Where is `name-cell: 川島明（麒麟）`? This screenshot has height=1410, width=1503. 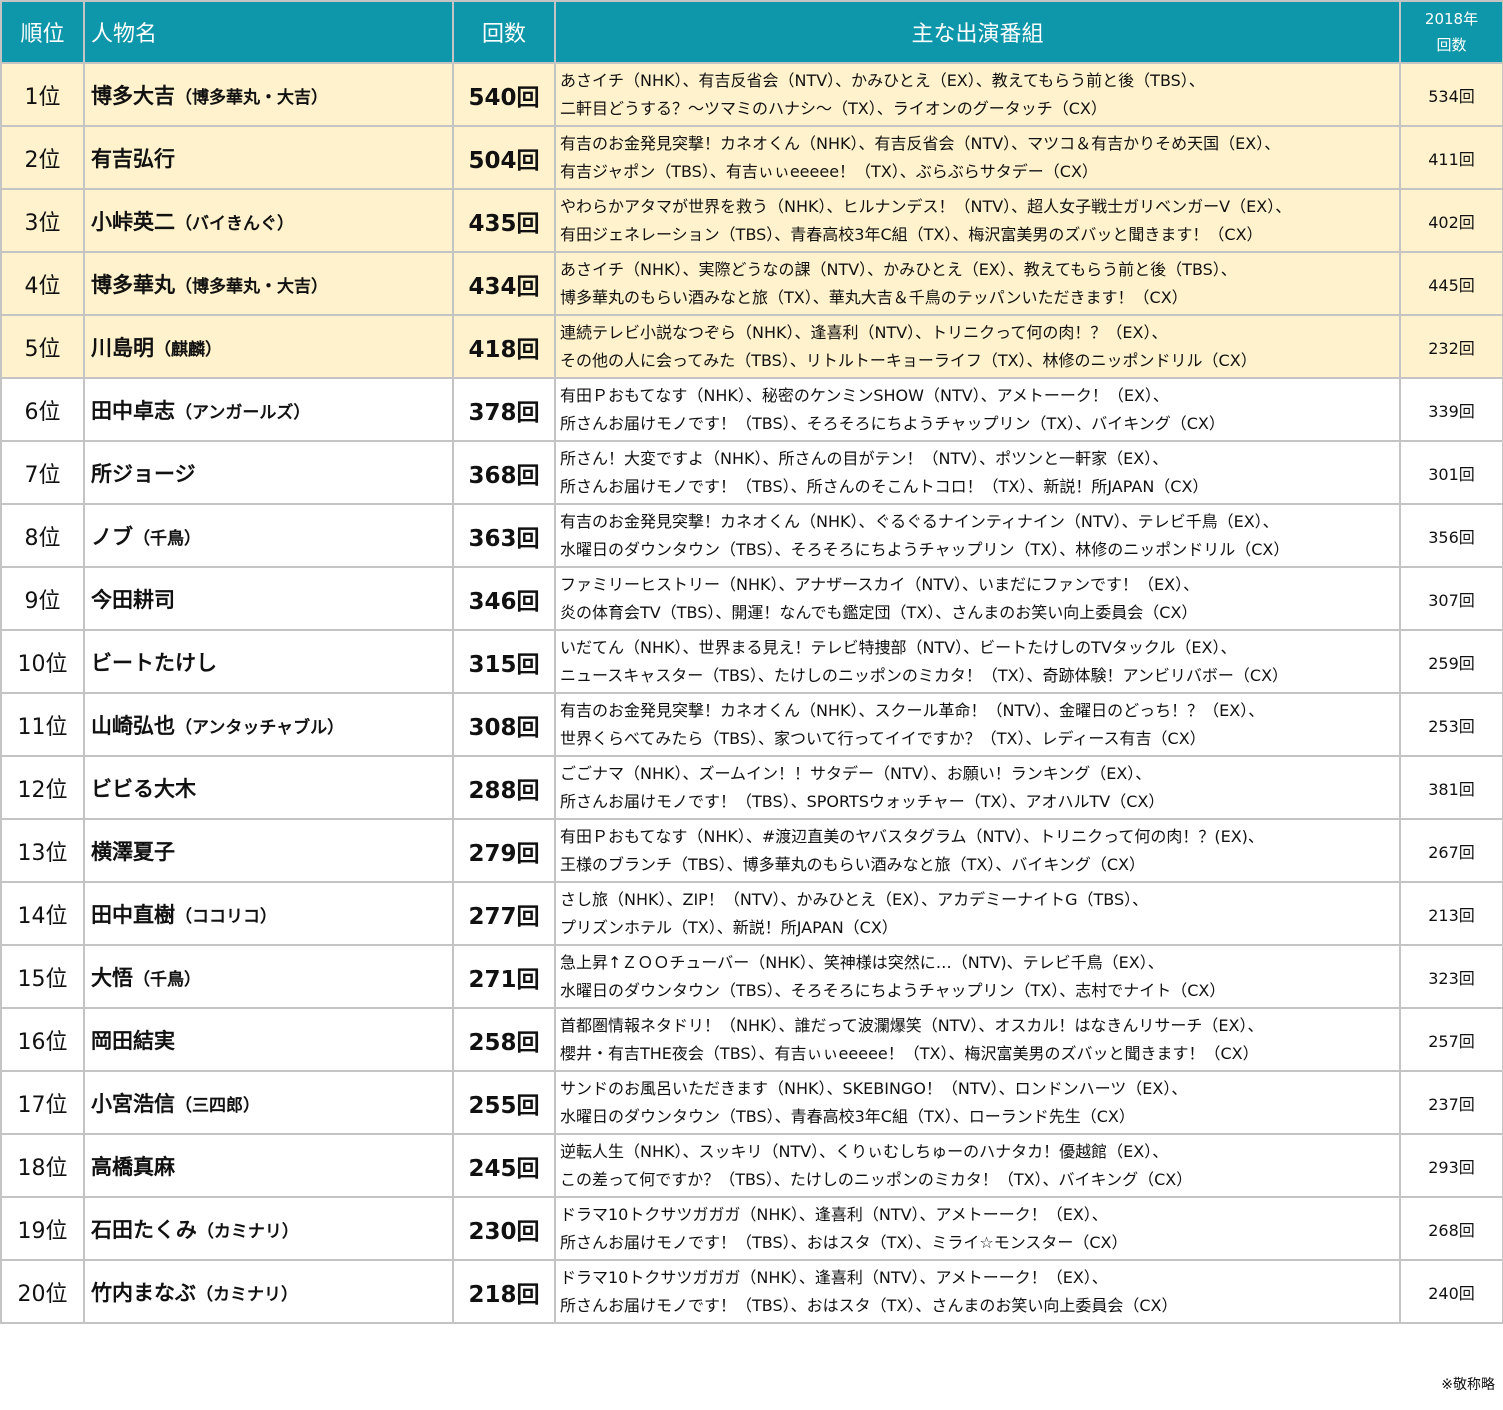 name-cell: 川島明（麒麟） is located at coordinates (268, 346).